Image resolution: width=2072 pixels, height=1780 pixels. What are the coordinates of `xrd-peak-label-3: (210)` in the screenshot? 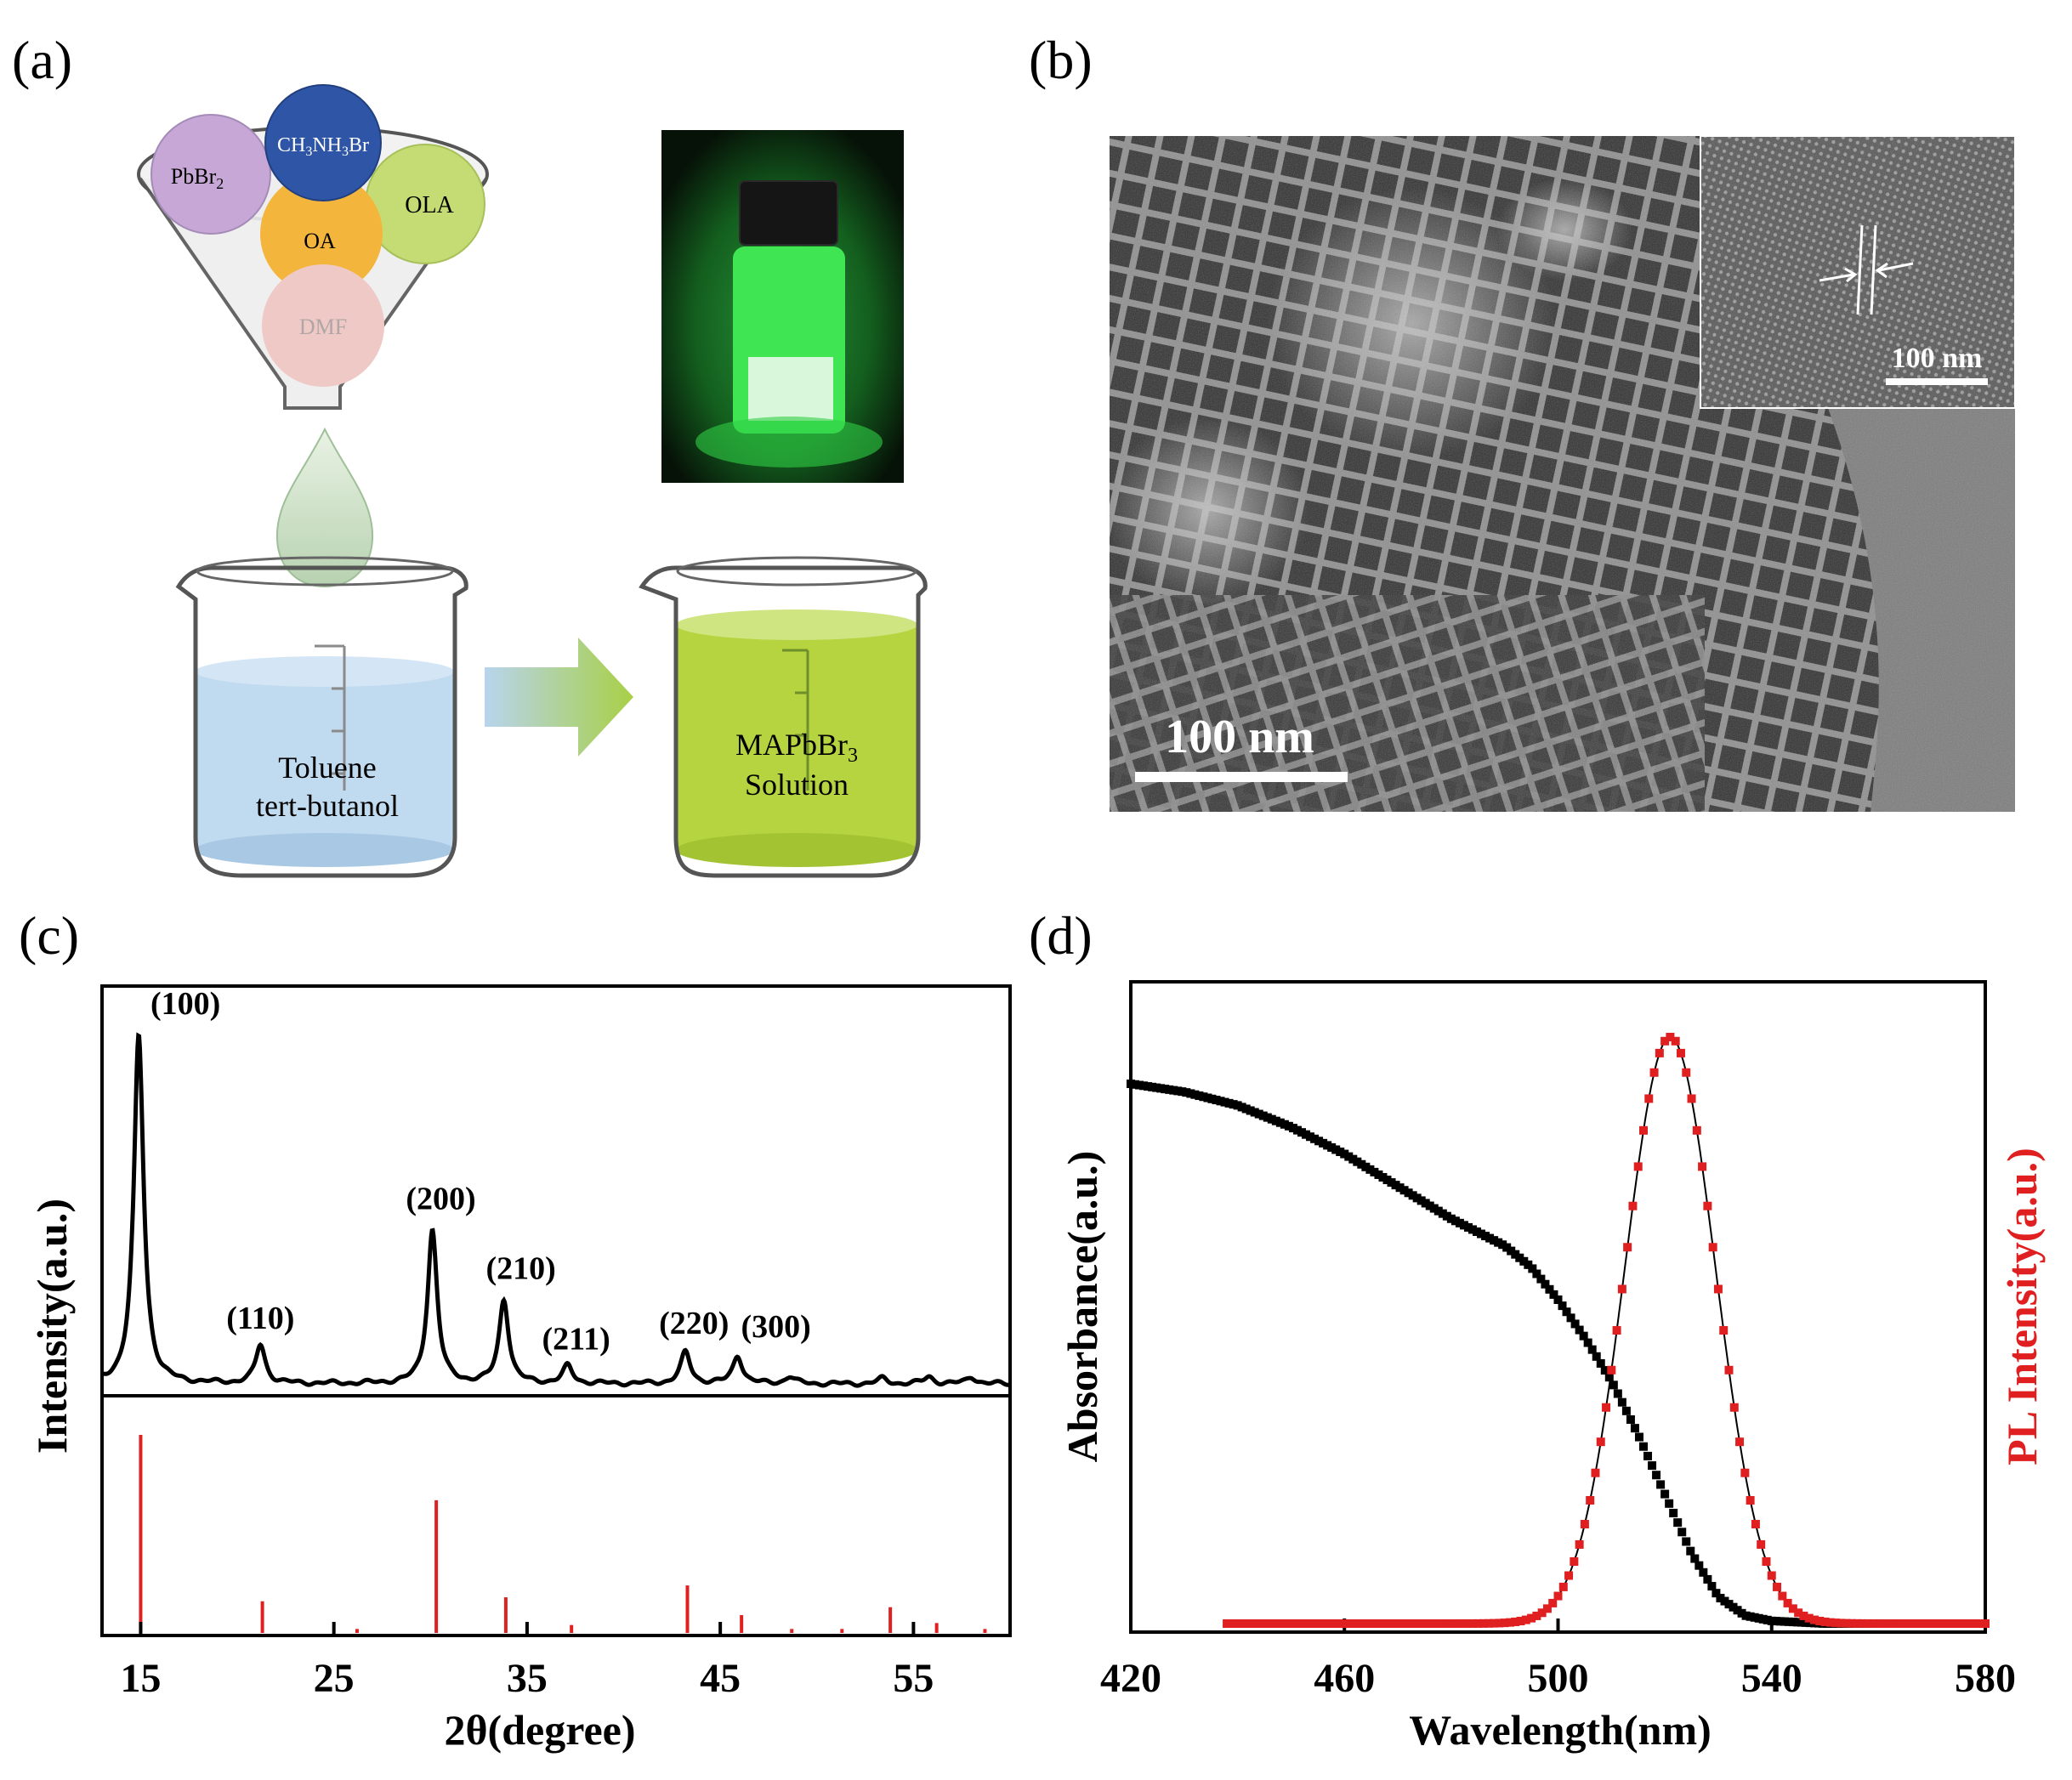 It's located at (520, 1269).